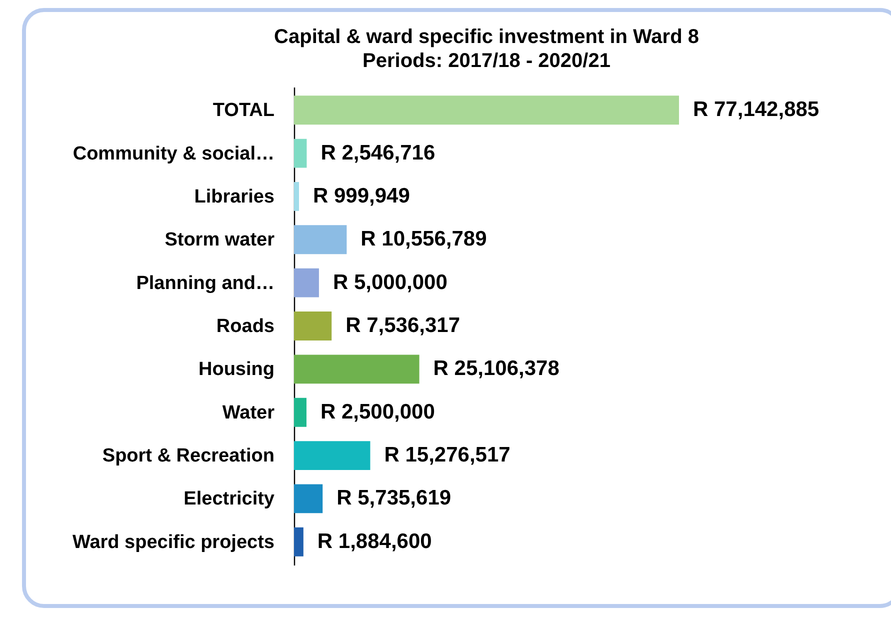 Image resolution: width=891 pixels, height=624 pixels. Describe the element at coordinates (486, 37) in the screenshot. I see `chart-title: Capital & ward specific investment in Ward 8` at that location.